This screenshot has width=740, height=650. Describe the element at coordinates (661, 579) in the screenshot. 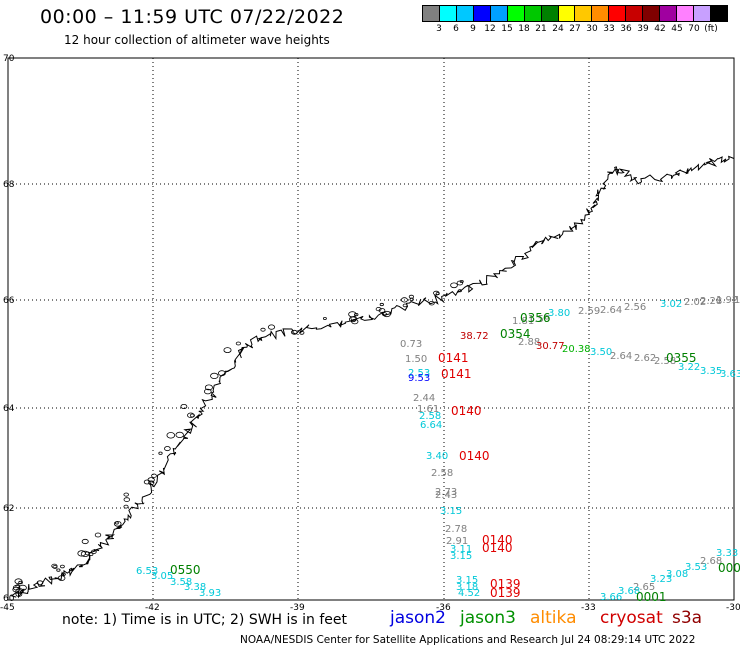

I see `wave-height-label: 3.23` at that location.